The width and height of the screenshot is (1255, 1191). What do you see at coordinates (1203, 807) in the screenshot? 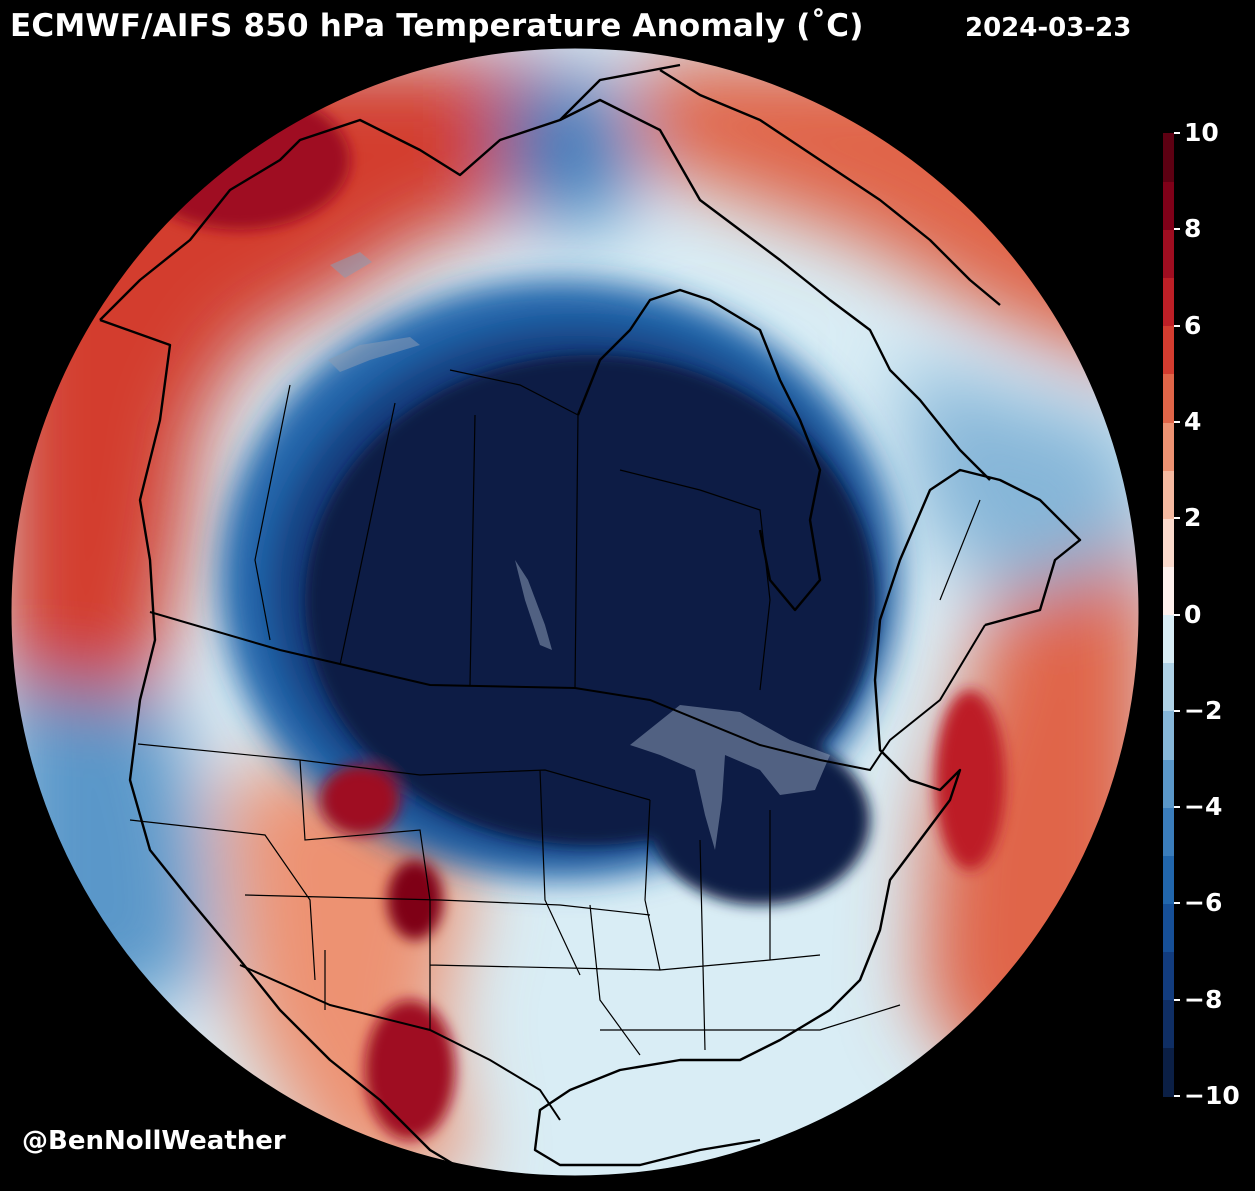
I see `colorbar-tick-label: −4` at bounding box center [1203, 807].